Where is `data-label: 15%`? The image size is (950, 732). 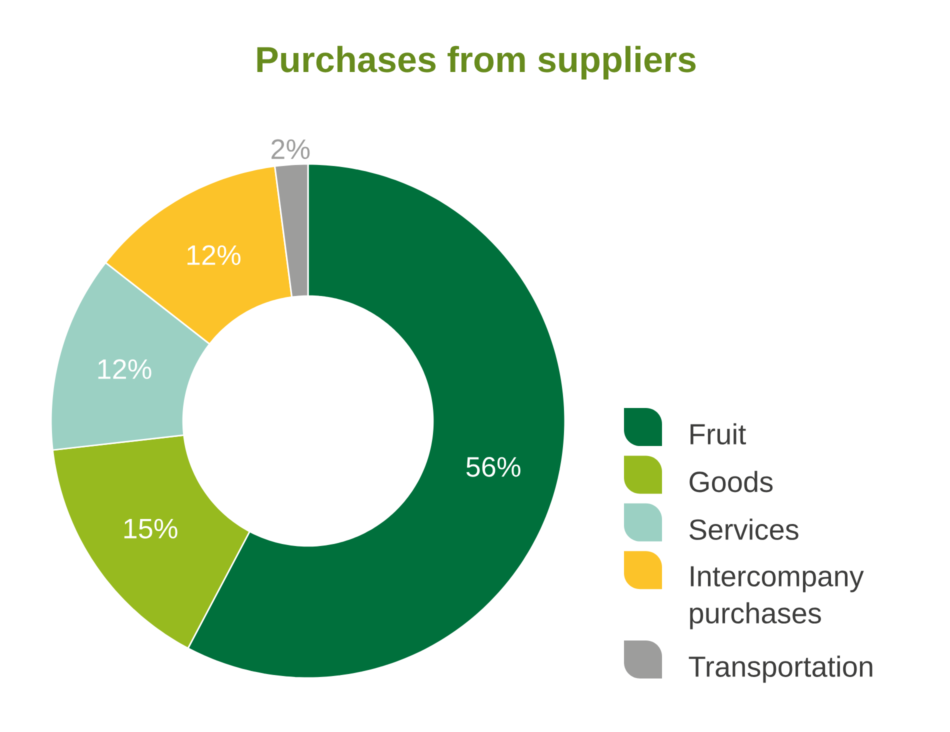 data-label: 15% is located at coordinates (151, 528).